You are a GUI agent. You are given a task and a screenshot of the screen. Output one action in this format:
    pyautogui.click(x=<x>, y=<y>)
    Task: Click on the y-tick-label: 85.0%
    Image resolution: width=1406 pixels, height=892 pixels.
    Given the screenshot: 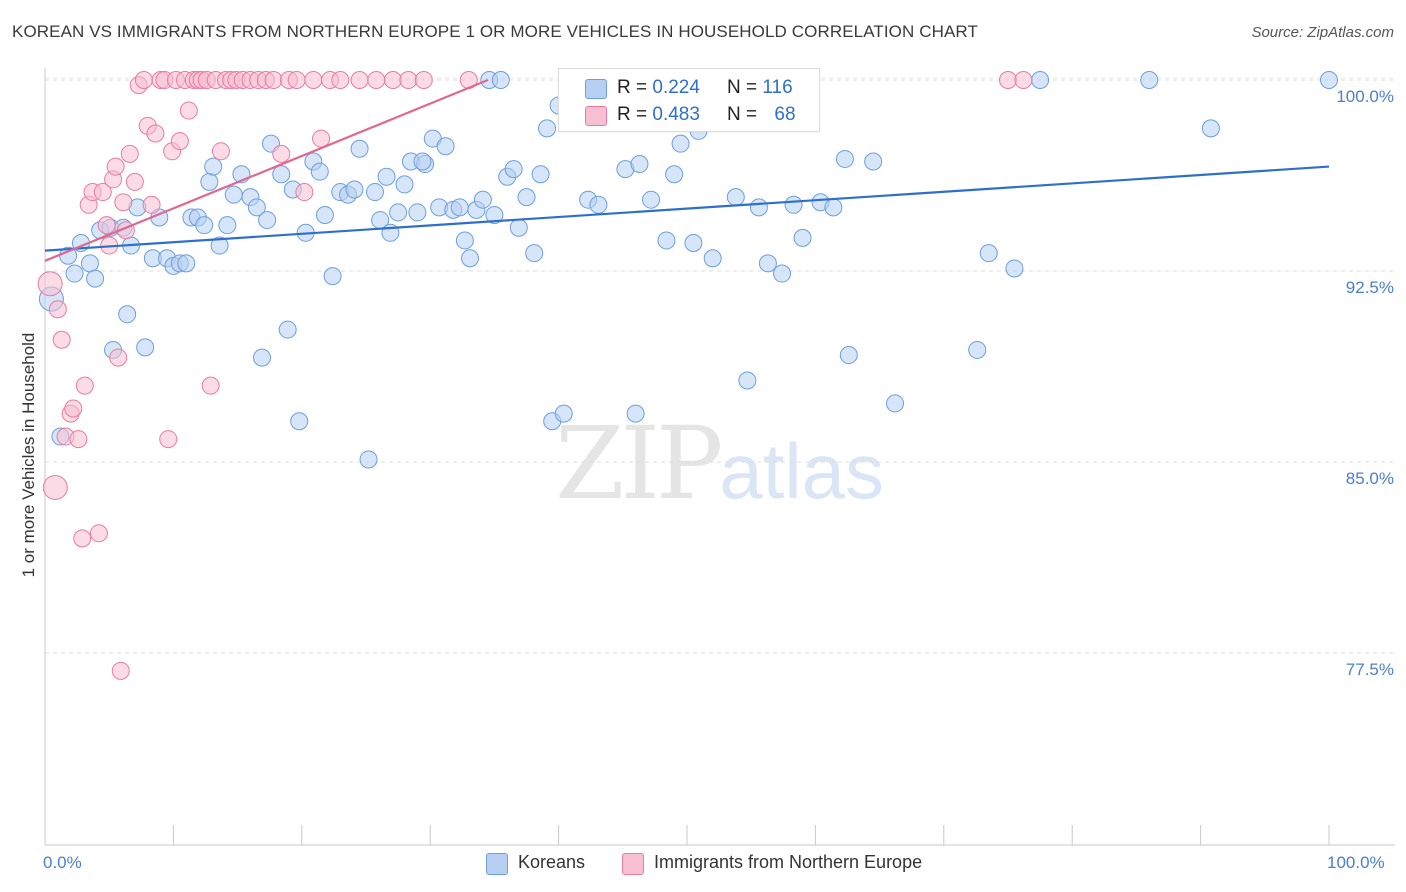 What is the action you would take?
    pyautogui.click(x=1369, y=478)
    